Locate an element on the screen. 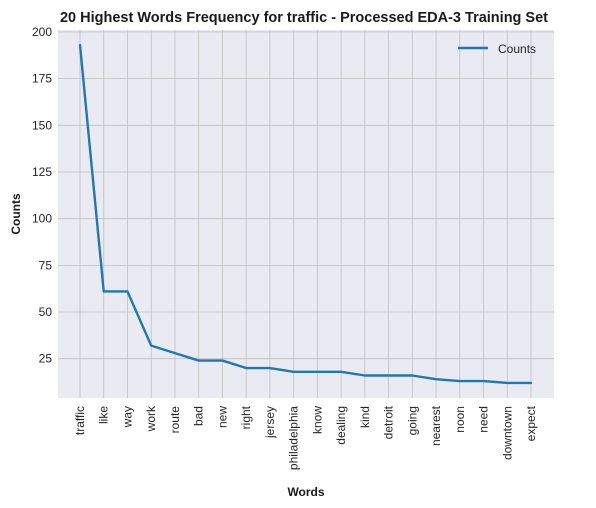 The height and width of the screenshot is (508, 596). x-tick-label: route is located at coordinates (175, 420).